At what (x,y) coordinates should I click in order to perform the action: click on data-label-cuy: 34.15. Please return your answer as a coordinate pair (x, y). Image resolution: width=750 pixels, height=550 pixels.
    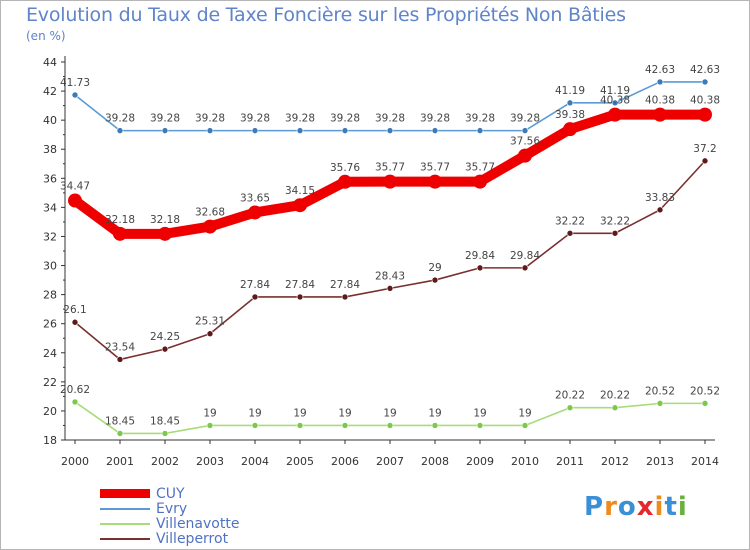
    Looking at the image, I should click on (300, 191).